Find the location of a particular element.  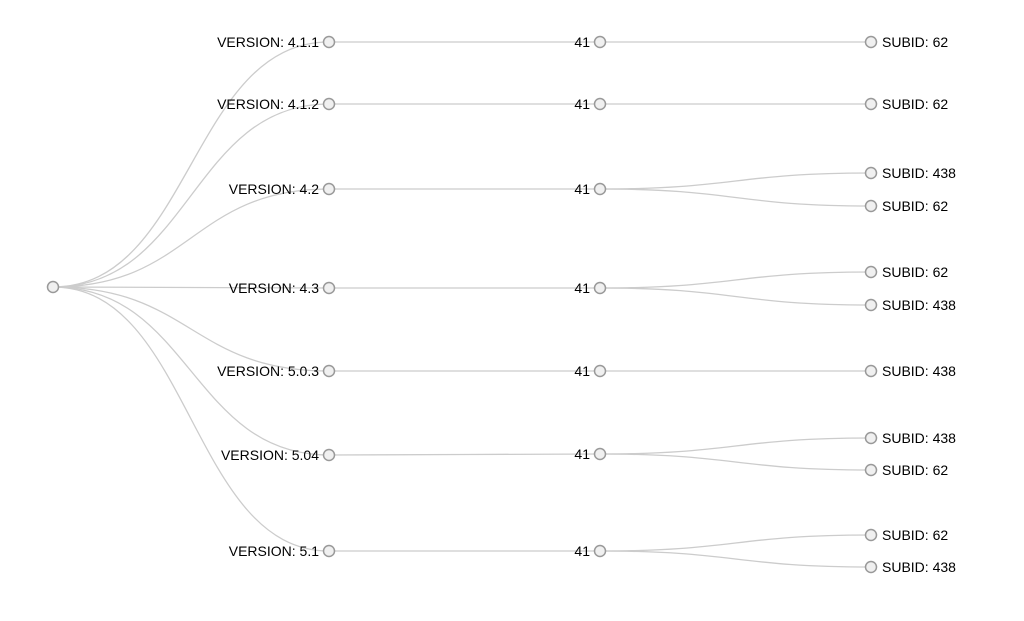

tree-node: VERSION: 5.1 is located at coordinates (282, 551).